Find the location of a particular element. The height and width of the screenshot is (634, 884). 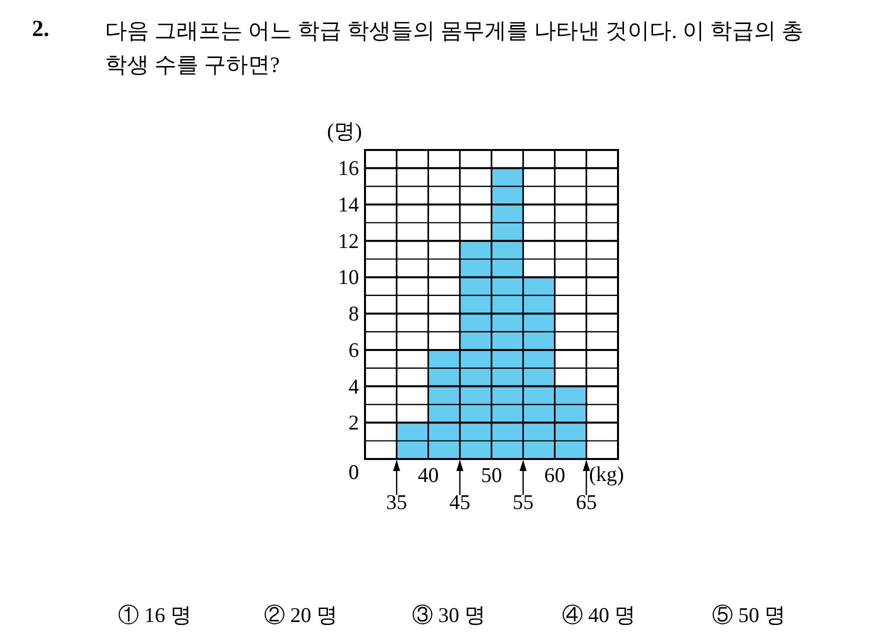

x-tick-label: 40 is located at coordinates (428, 475).